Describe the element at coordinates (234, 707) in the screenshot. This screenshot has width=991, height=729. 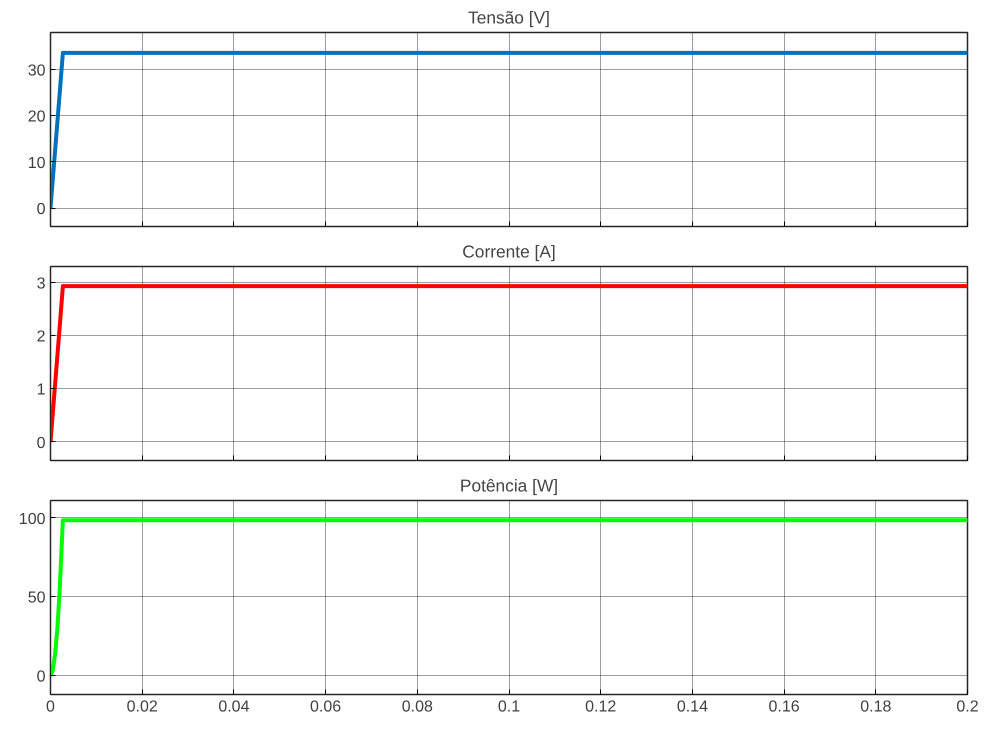
I see `x-tick-label: 0.04` at that location.